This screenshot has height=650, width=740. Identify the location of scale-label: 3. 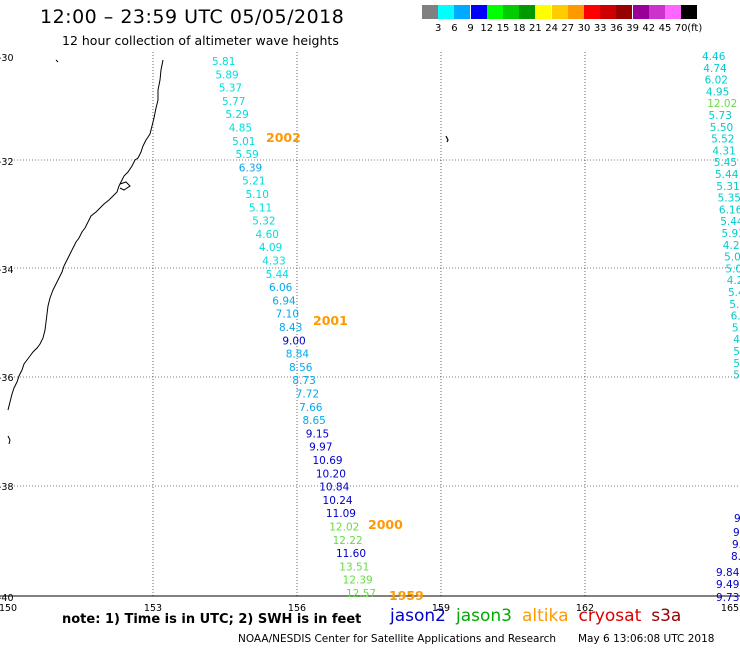
(438, 28).